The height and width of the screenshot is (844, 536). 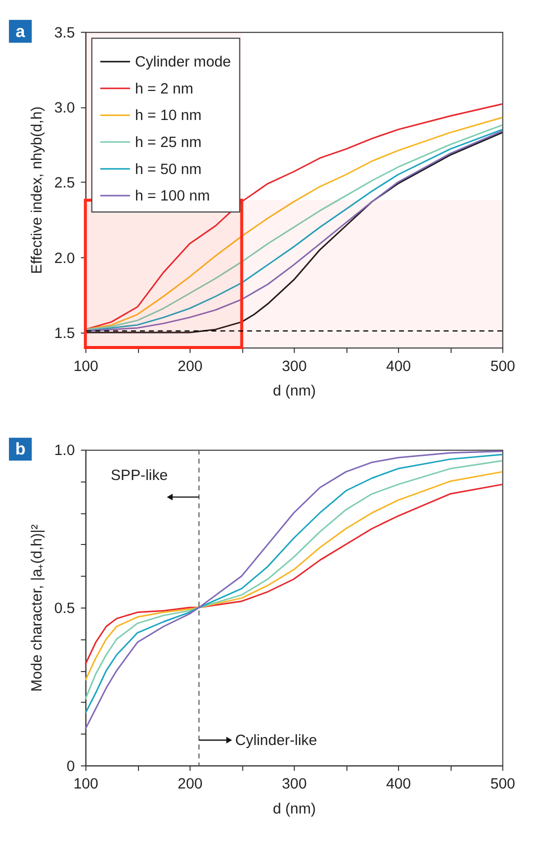 What do you see at coordinates (139, 476) in the screenshot?
I see `annotation: SPP-like` at bounding box center [139, 476].